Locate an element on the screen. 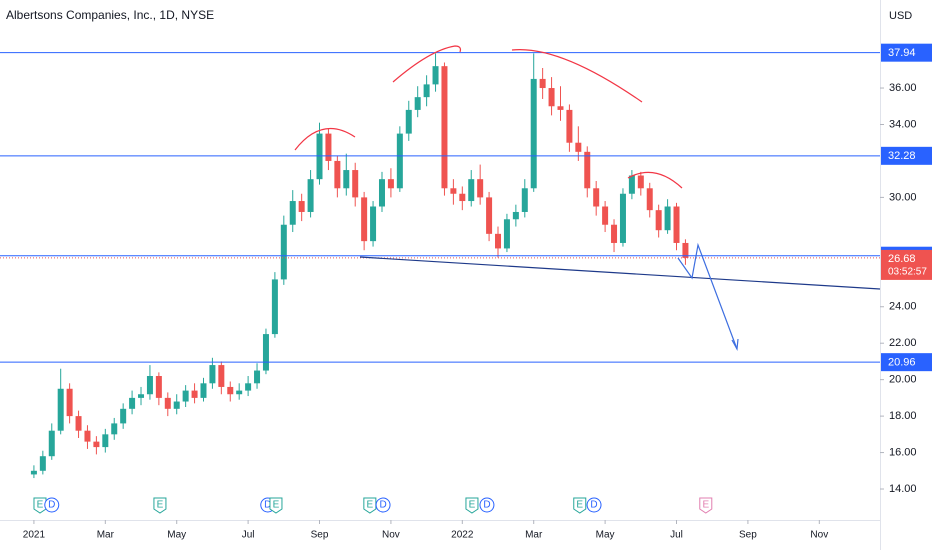 The height and width of the screenshot is (550, 932). currency-label: USD is located at coordinates (900, 16).